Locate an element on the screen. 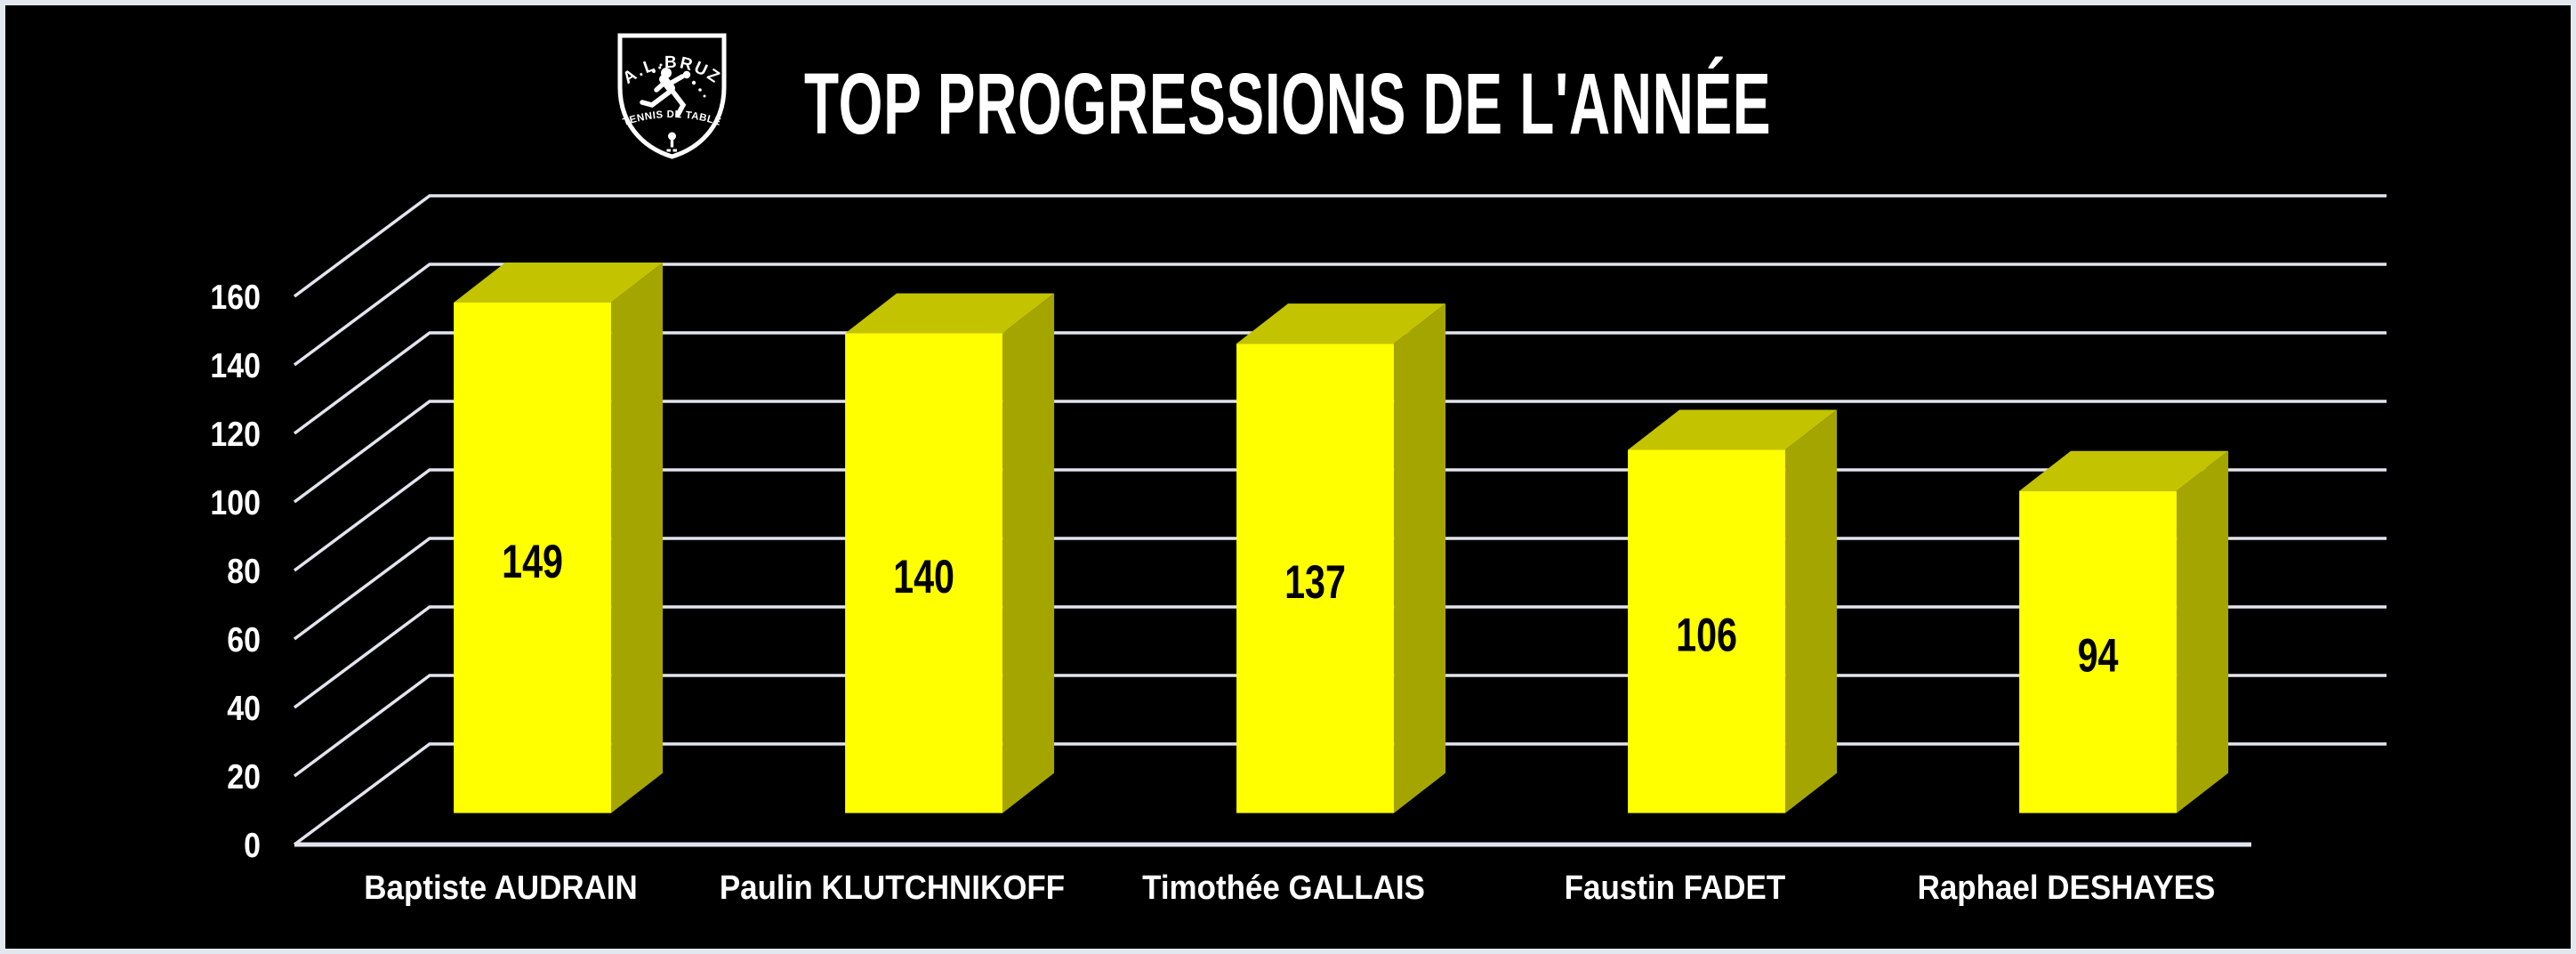 The height and width of the screenshot is (954, 2576). y-tick-label: 0 is located at coordinates (252, 846).